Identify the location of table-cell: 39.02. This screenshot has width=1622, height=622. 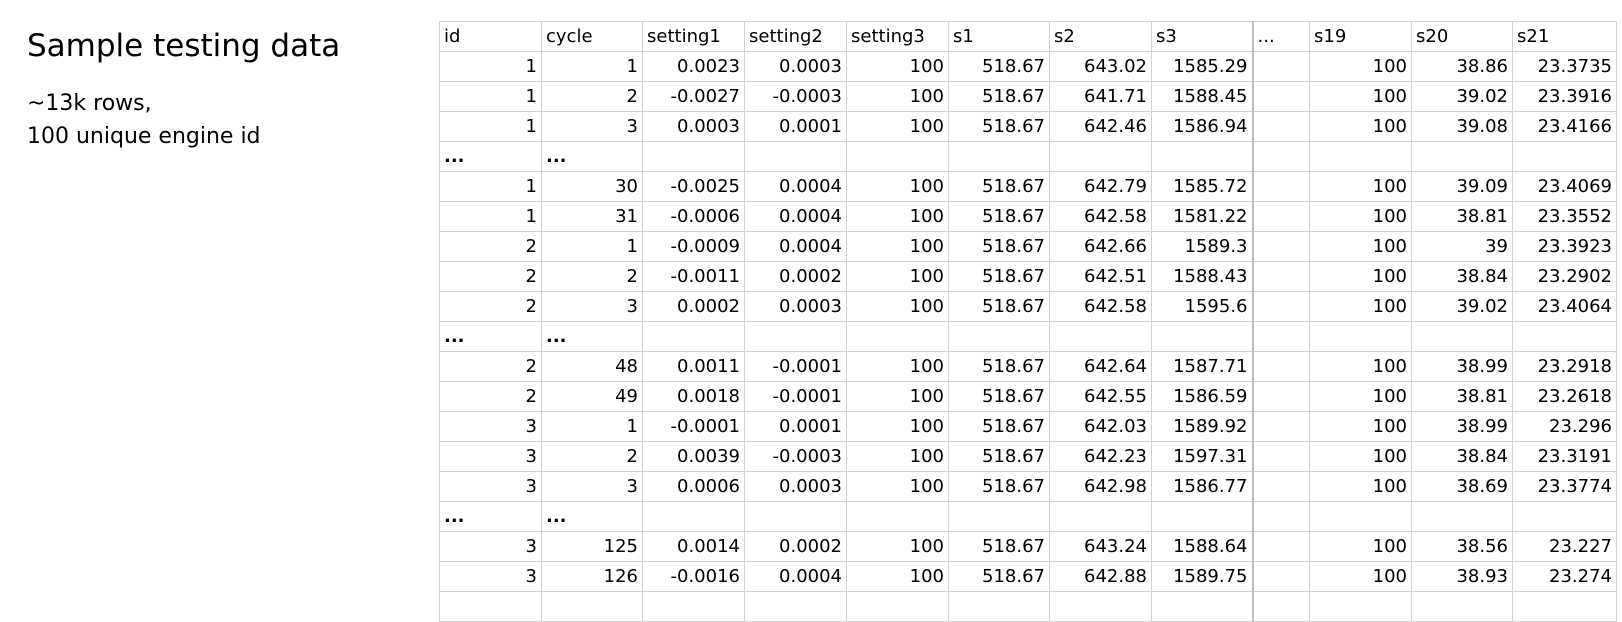
(1462, 96).